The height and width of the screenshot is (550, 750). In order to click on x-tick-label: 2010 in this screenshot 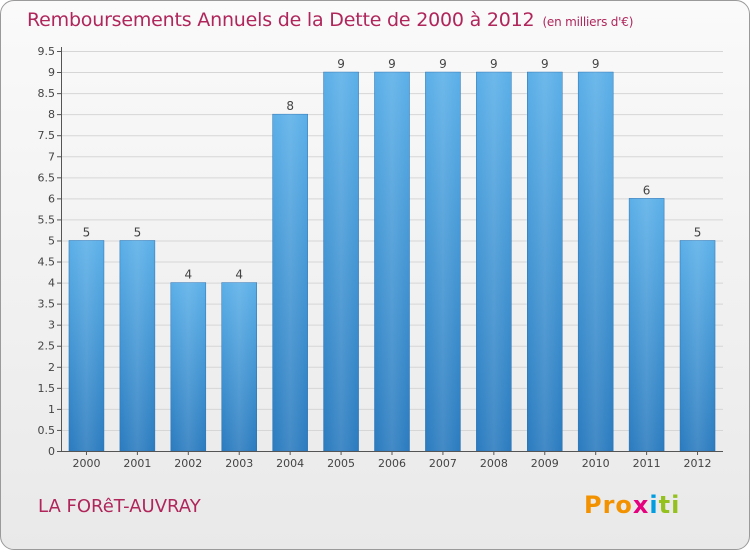, I will do `click(596, 463)`.